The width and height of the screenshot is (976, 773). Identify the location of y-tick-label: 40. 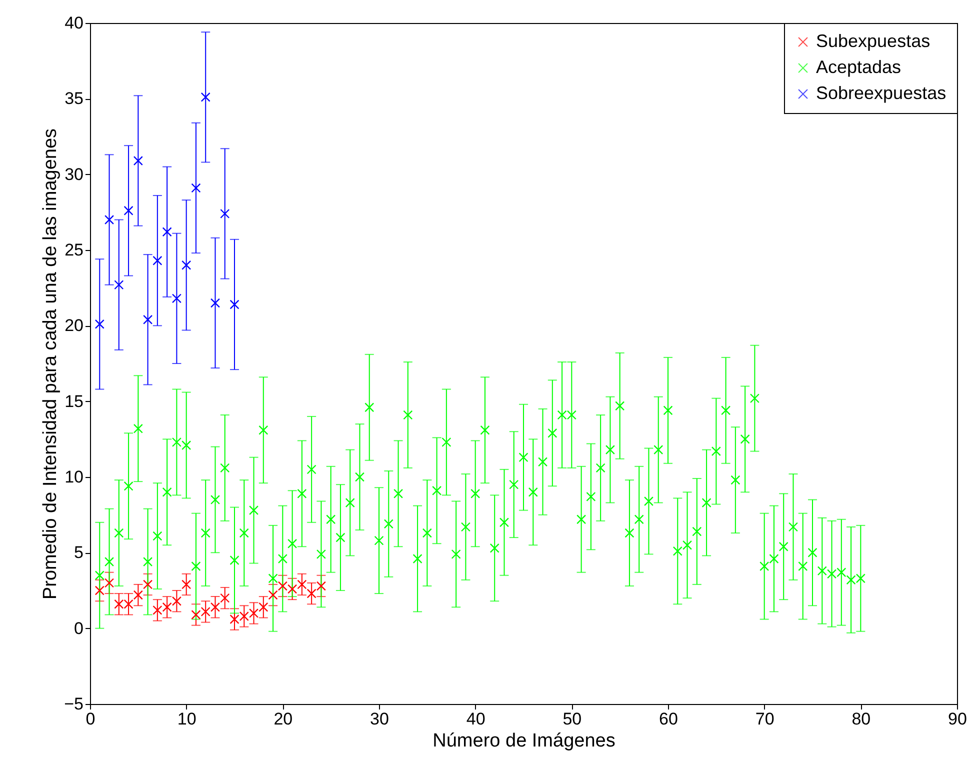
(74, 23).